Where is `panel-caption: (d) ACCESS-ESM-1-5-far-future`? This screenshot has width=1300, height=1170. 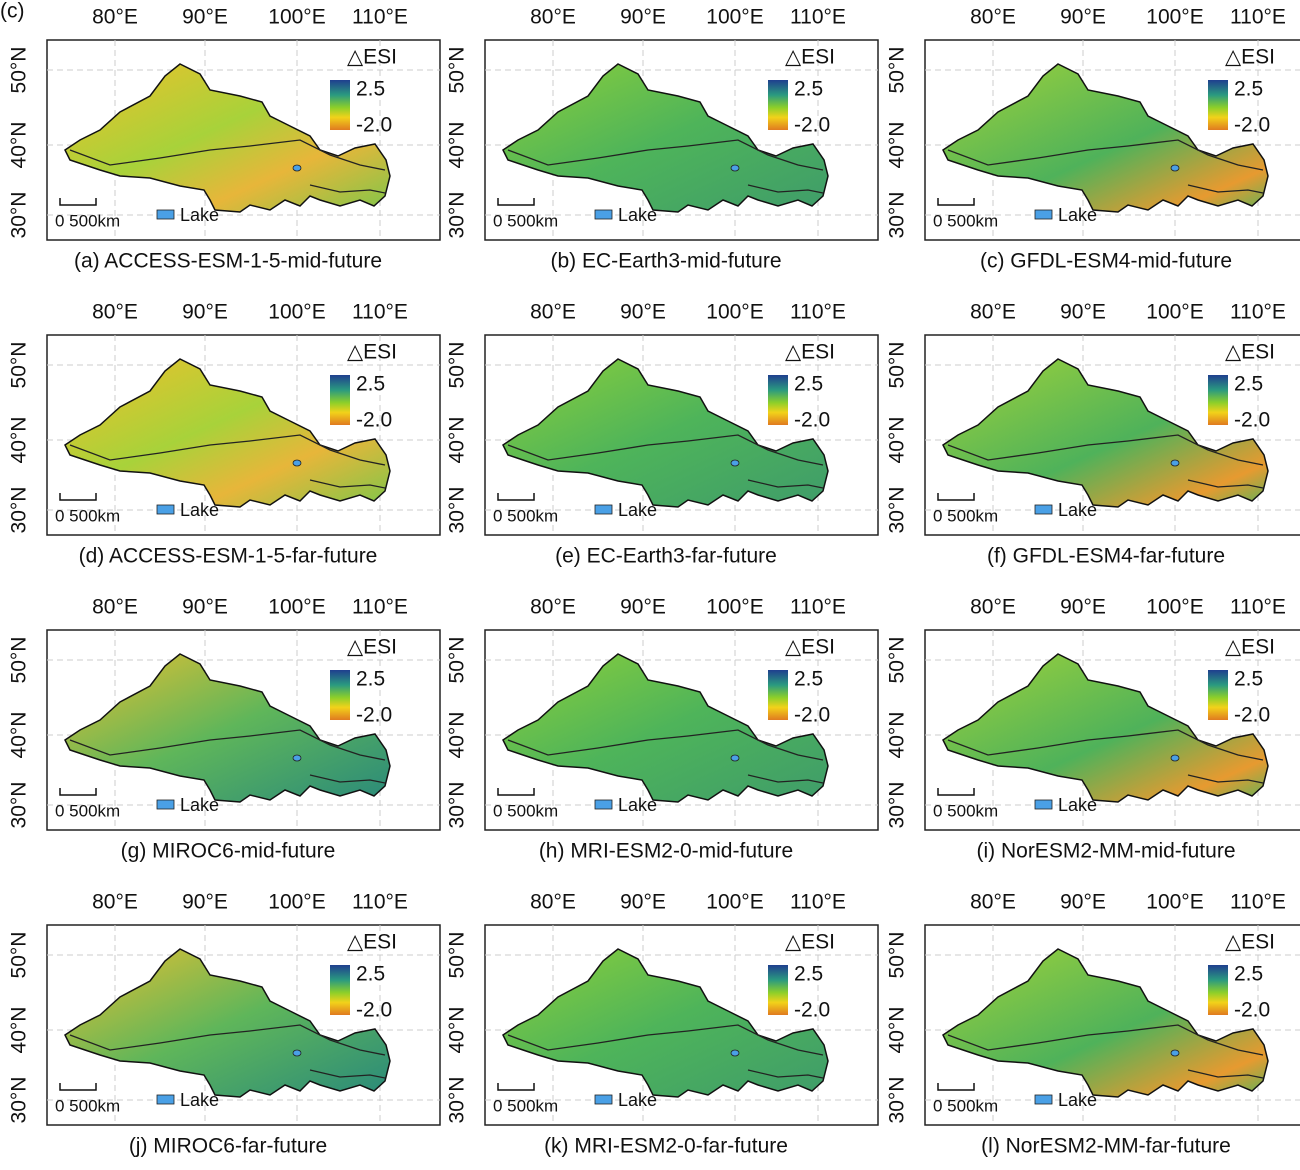
panel-caption: (d) ACCESS-ESM-1-5-far-future is located at coordinates (228, 556).